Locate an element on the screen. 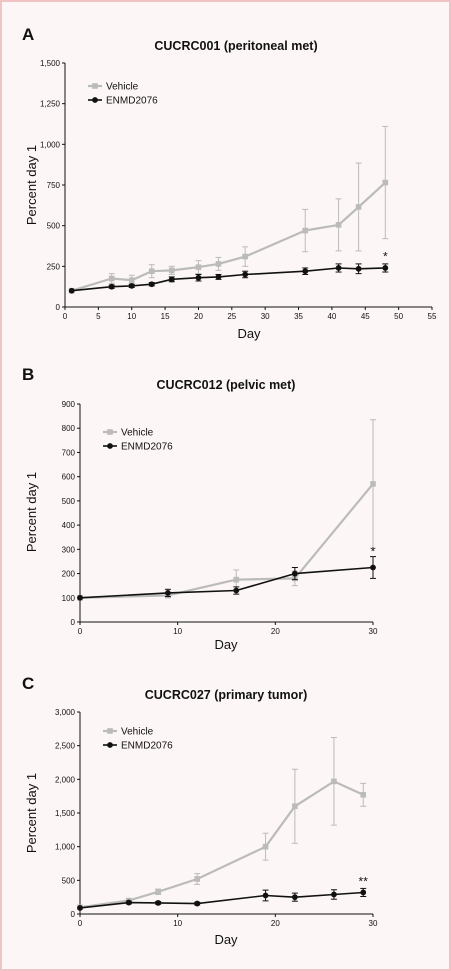 This screenshot has height=971, width=451. panel-c-series-vehicle is located at coordinates (222, 824).